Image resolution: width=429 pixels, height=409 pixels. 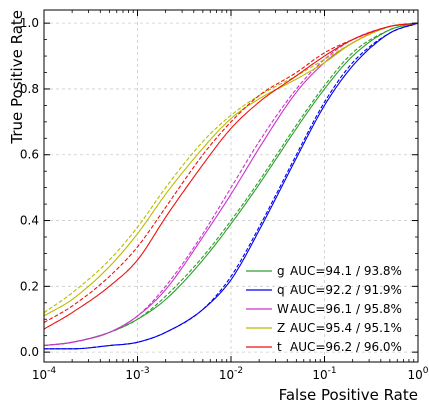 What do you see at coordinates (281, 328) in the screenshot?
I see `legend-label-Z: Z` at bounding box center [281, 328].